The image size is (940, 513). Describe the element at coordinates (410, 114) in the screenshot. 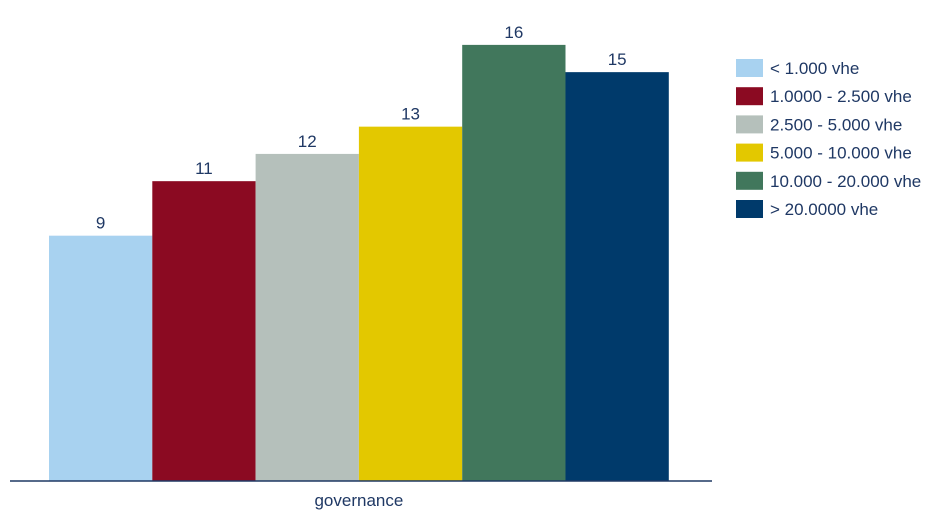

I see `bar-value-label-4: 13` at that location.